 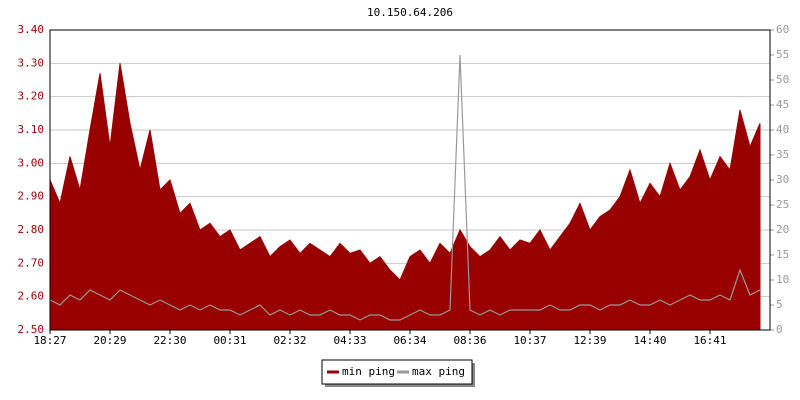 What do you see at coordinates (589, 340) in the screenshot?
I see `x-tick-label: 12:39` at bounding box center [589, 340].